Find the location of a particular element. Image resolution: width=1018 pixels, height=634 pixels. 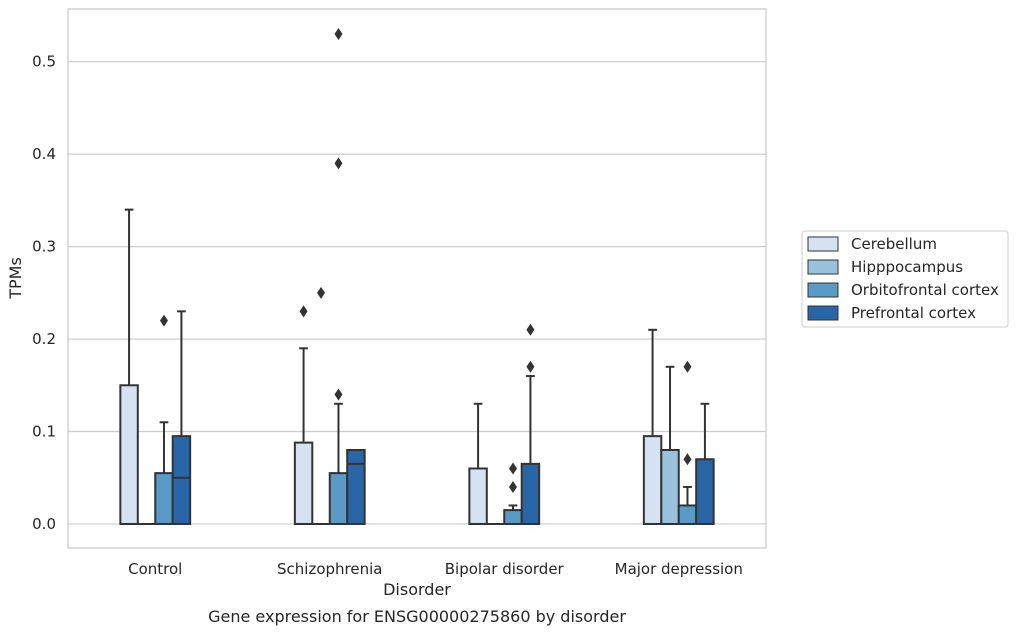

legend-label: Hipppocampus is located at coordinates (907, 267).